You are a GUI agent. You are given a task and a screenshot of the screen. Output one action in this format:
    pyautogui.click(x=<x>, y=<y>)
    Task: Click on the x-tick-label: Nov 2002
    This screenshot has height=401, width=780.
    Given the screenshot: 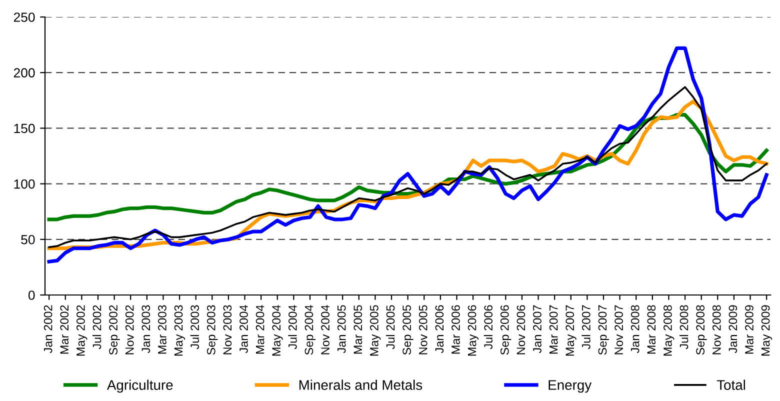 What is the action you would take?
    pyautogui.click(x=129, y=329)
    